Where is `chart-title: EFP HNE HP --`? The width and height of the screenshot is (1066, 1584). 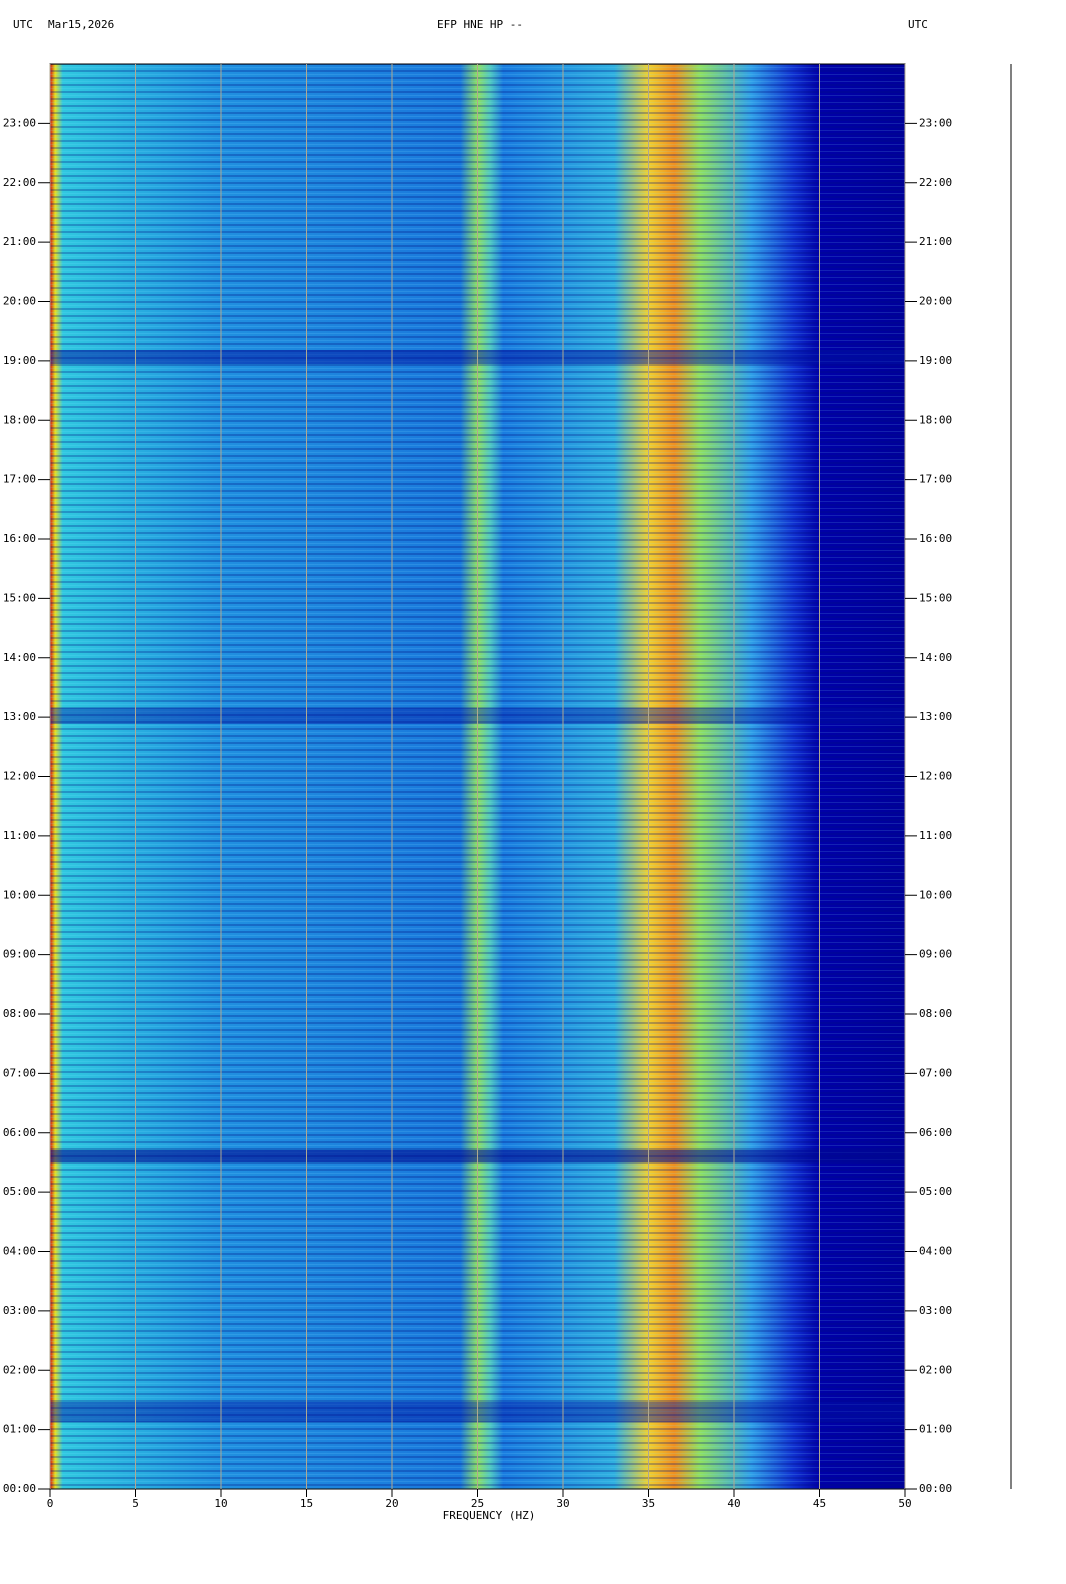 chart-title: EFP HNE HP -- is located at coordinates (480, 24).